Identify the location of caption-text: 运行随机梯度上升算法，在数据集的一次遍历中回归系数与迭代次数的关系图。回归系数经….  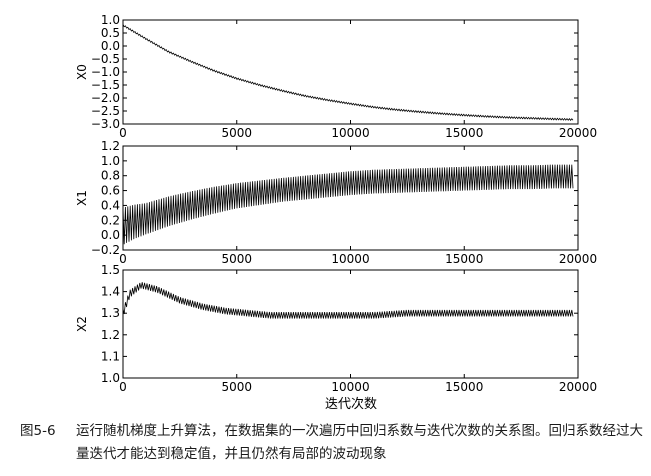
(359, 442).